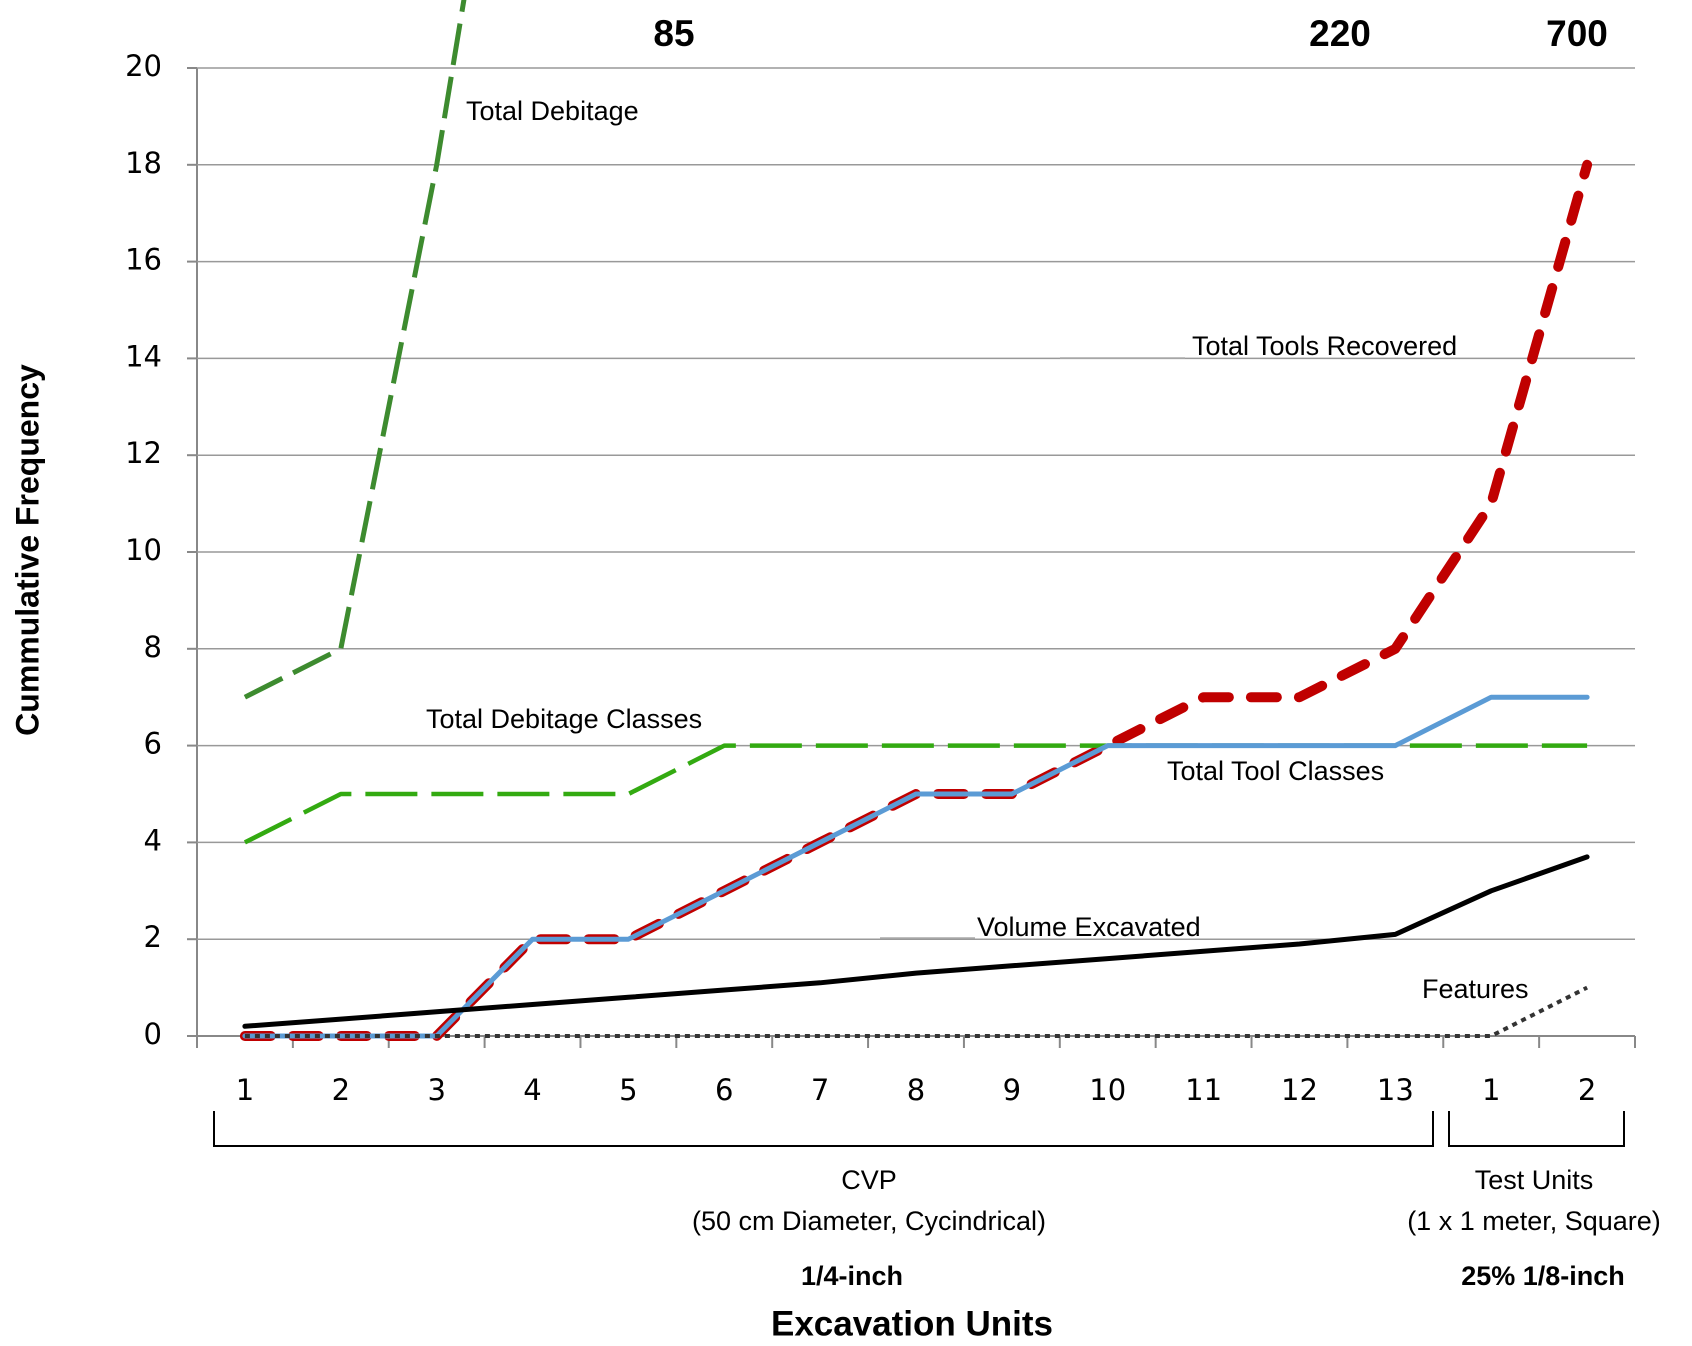  I want to click on y-axis-label: Cummulative Frequency, so click(27, 550).